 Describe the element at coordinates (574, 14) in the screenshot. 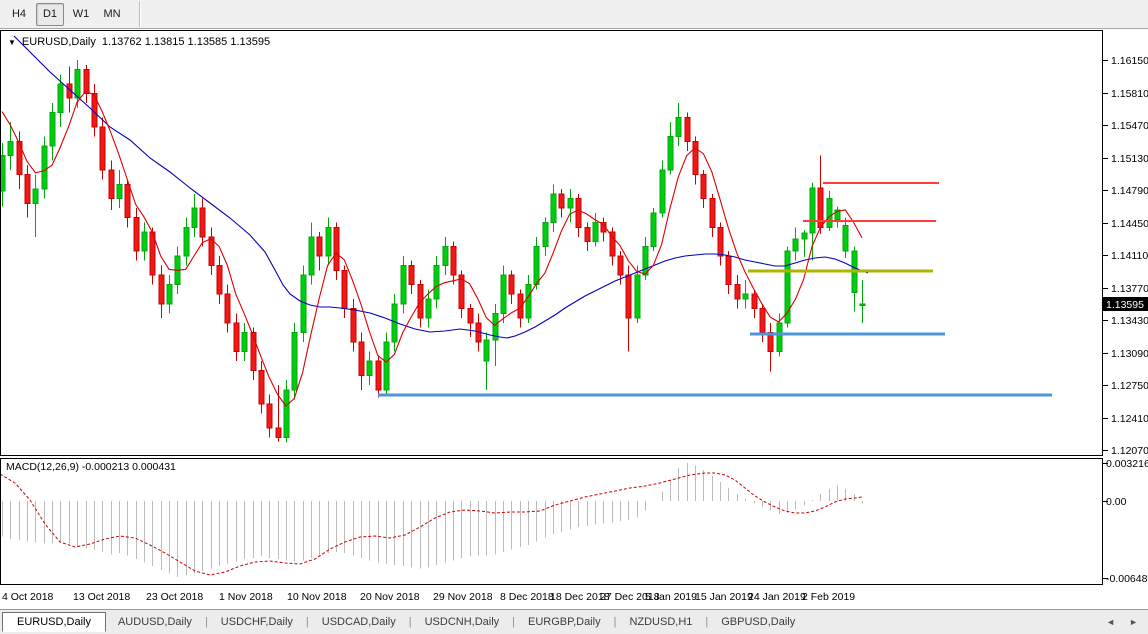

I see `timeframe-toolbar: H4 D1 W1 MN` at that location.